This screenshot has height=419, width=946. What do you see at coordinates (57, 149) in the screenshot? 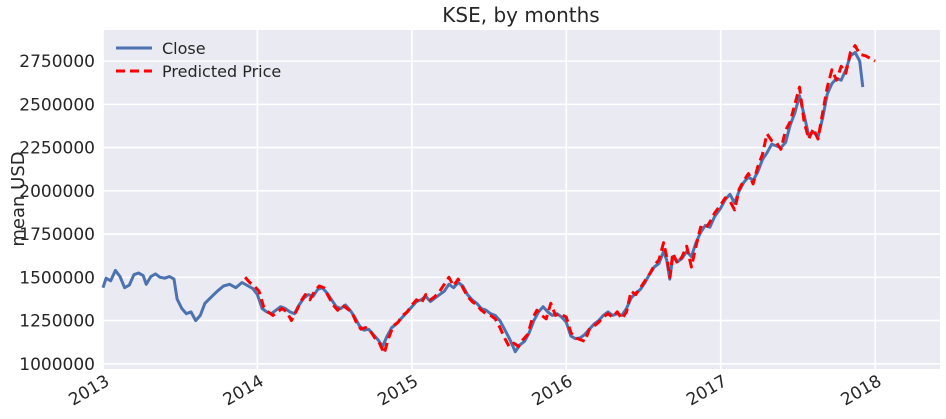
I see `y-tick-label: 2250000` at bounding box center [57, 149].